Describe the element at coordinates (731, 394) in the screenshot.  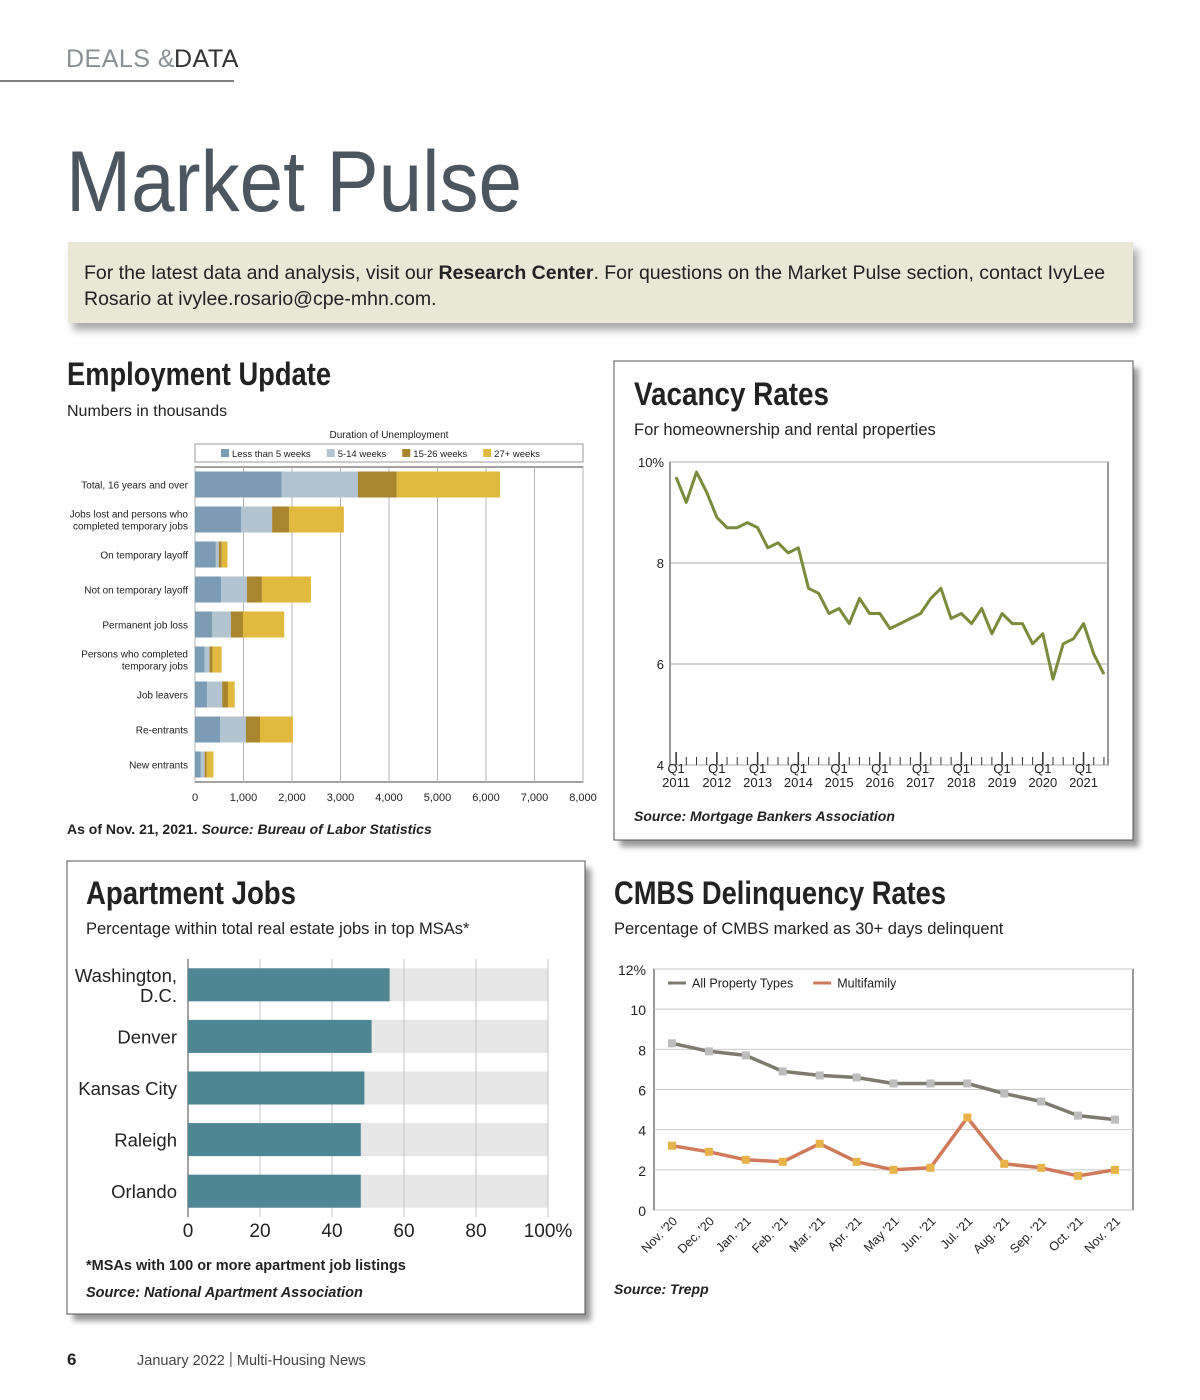
I see `chart-title: Vacancy Rates` at that location.